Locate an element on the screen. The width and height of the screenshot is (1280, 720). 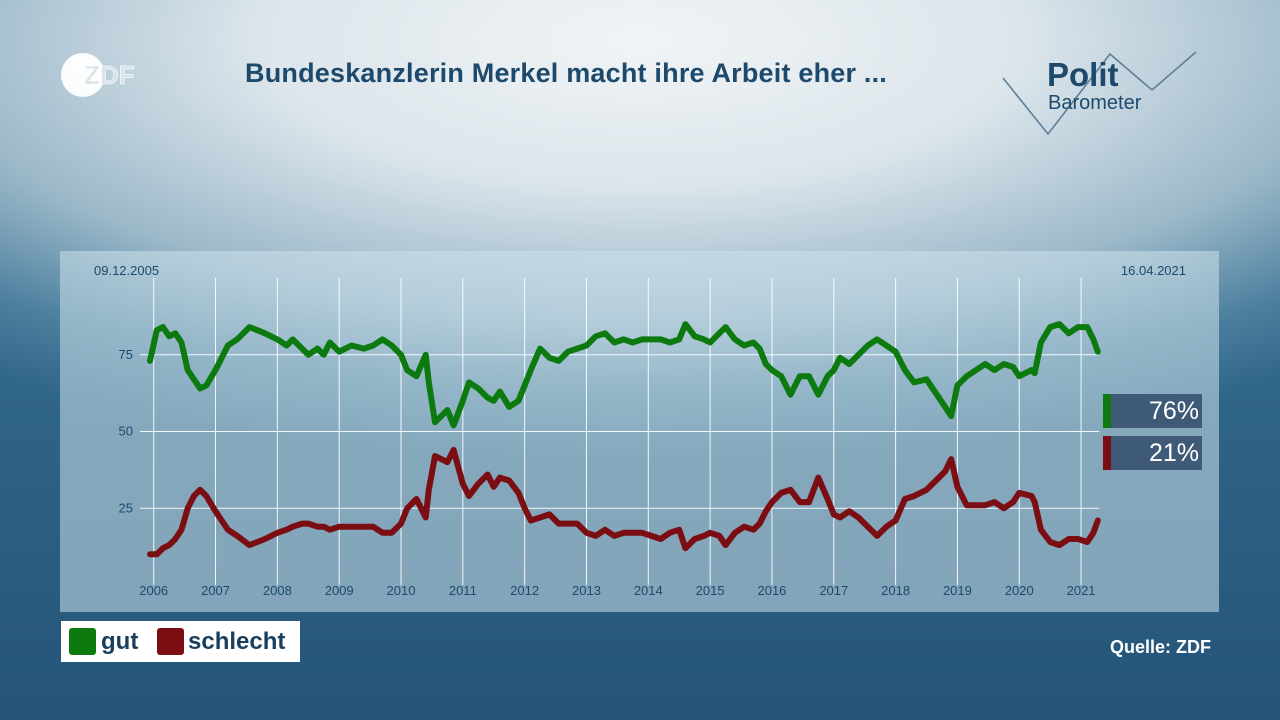
legend-swatch-gut is located at coordinates (82, 641).